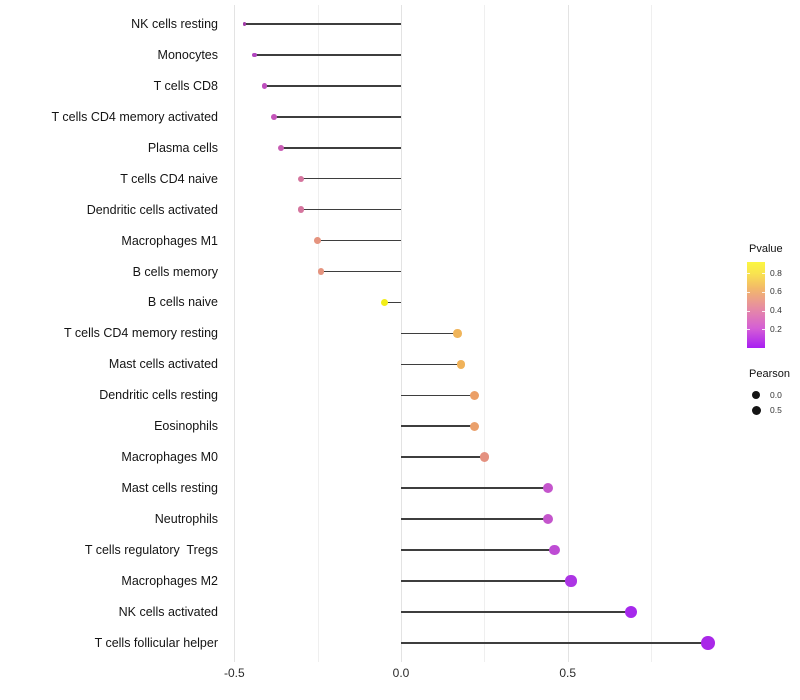  Describe the element at coordinates (186, 519) in the screenshot. I see `y-axis-label: Neutrophils` at that location.